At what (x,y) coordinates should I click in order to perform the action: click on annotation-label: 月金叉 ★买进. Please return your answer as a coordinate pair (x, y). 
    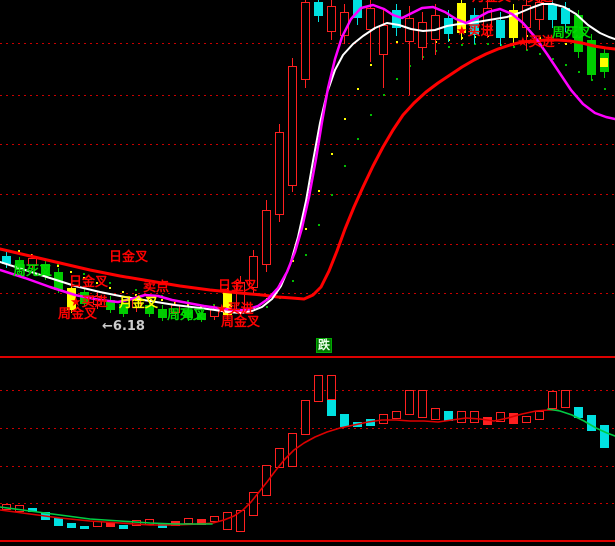
    Looking at the image, I should click on (512, 2).